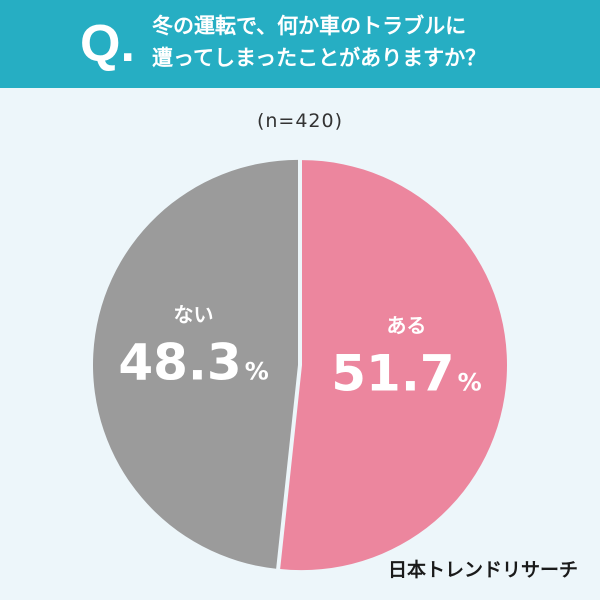 The width and height of the screenshot is (600, 600). Describe the element at coordinates (406, 326) in the screenshot. I see `slice-label: ある` at that location.